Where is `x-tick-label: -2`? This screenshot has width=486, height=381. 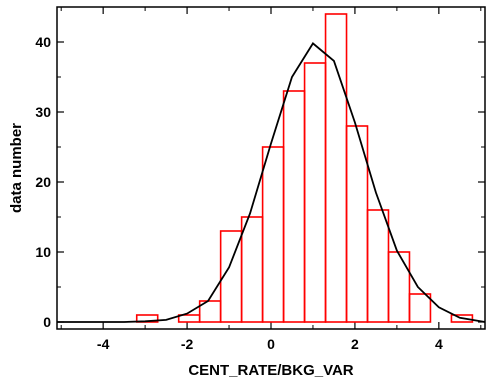 x-tick-label: -2 is located at coordinates (187, 344).